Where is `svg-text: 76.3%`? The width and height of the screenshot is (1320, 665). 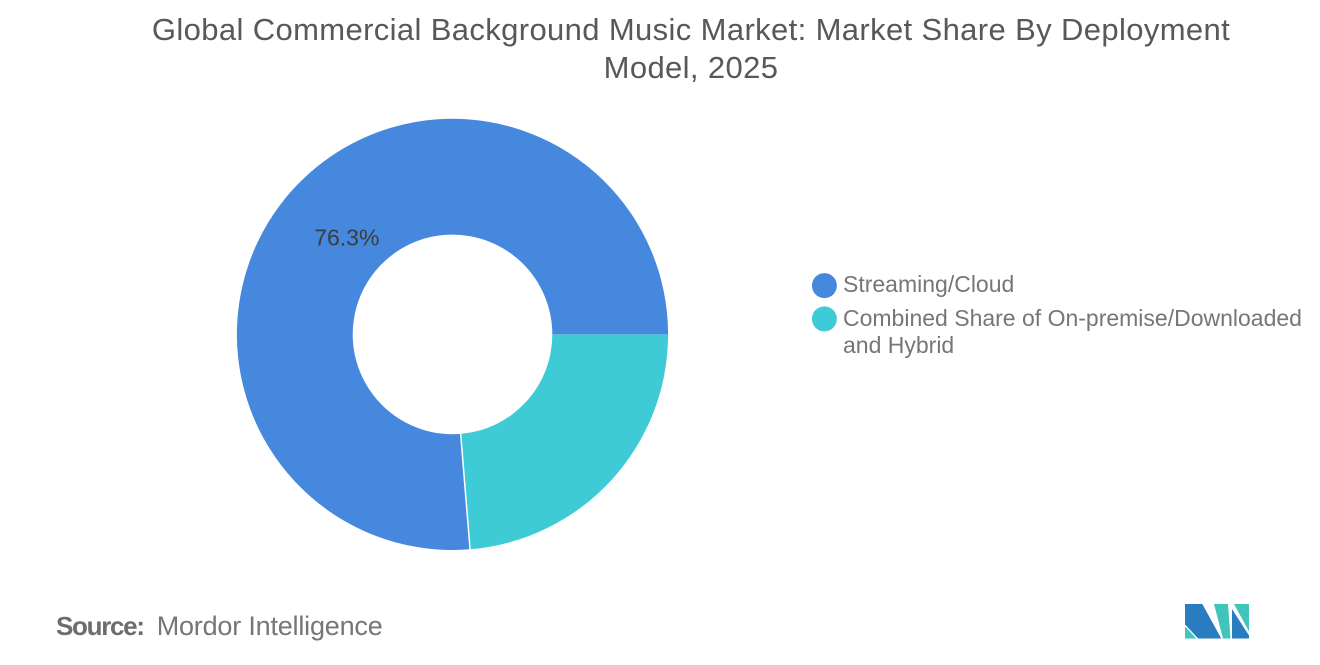
svg-text: 76.3% is located at coordinates (346, 237).